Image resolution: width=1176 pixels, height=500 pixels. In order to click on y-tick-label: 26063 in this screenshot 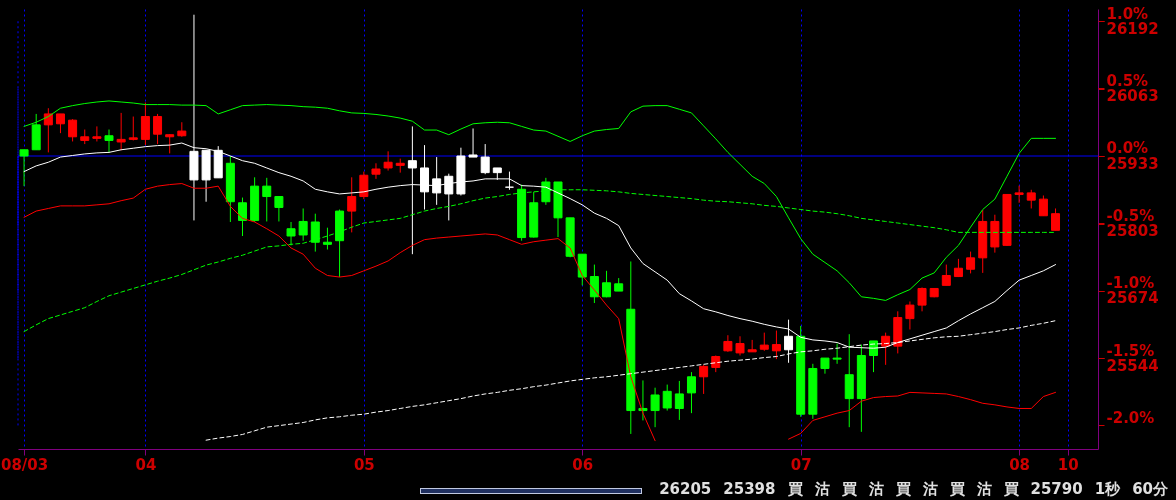, I will do `click(1132, 95)`.